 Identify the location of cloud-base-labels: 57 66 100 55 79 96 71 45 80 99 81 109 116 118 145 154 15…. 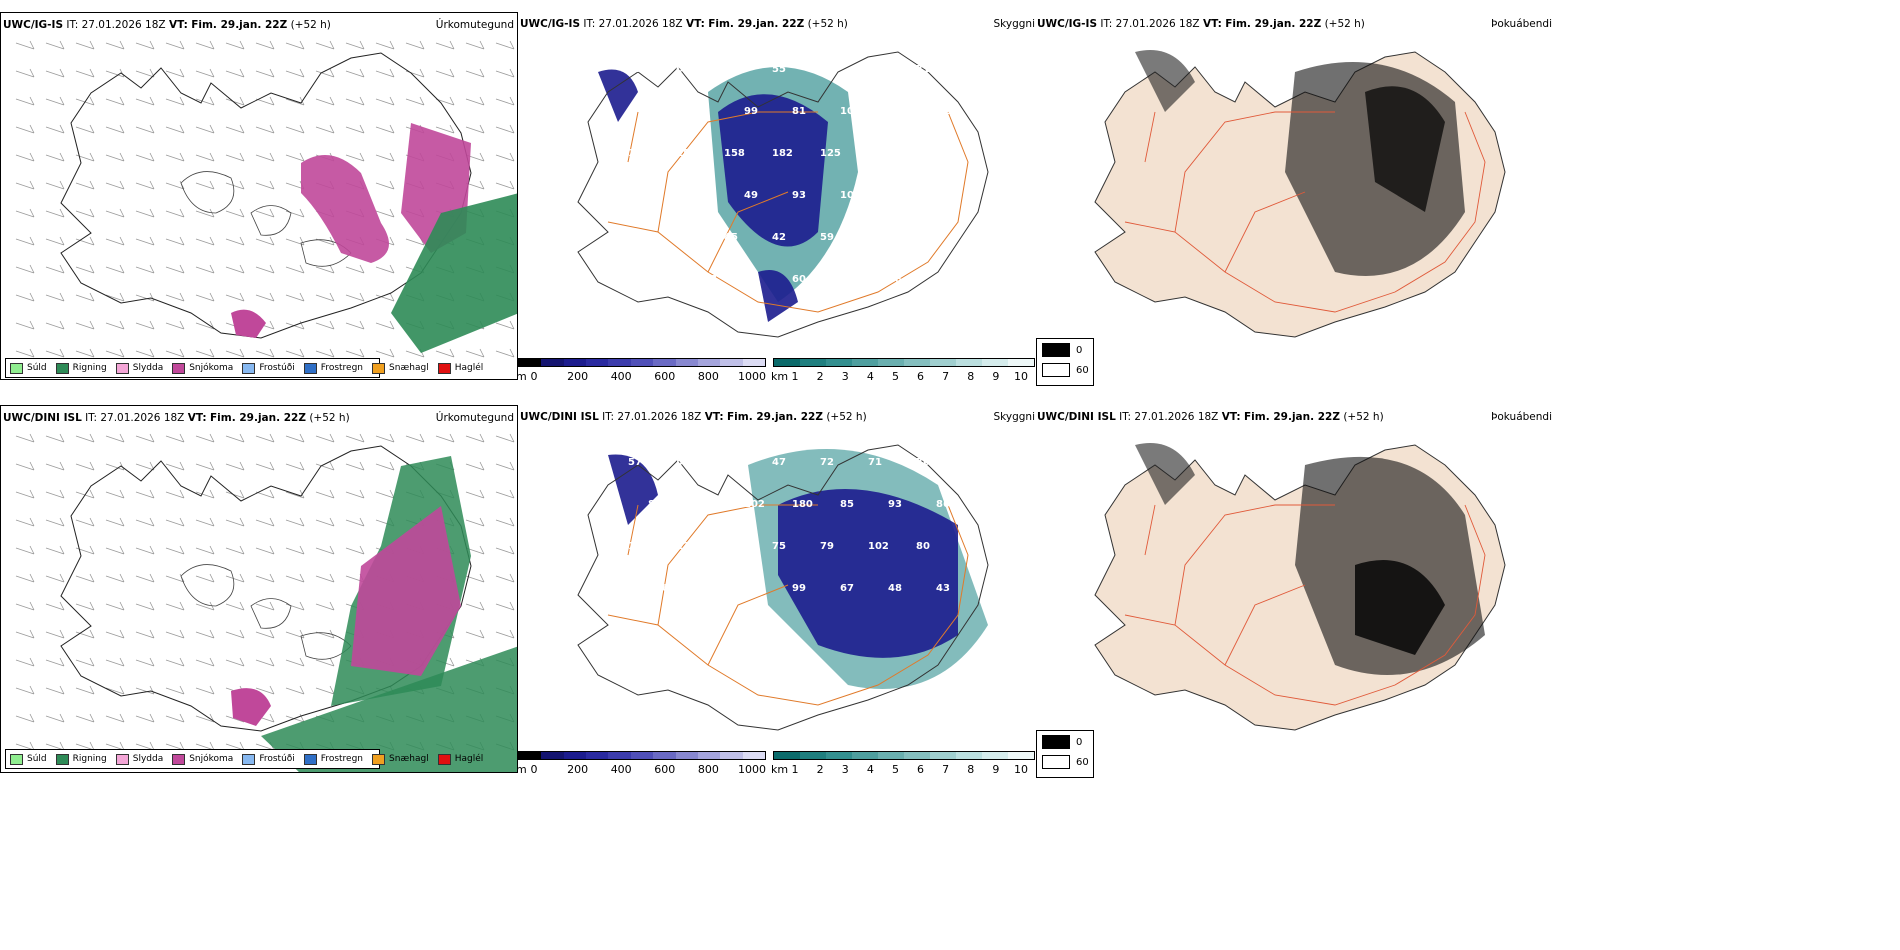
(792, 174).